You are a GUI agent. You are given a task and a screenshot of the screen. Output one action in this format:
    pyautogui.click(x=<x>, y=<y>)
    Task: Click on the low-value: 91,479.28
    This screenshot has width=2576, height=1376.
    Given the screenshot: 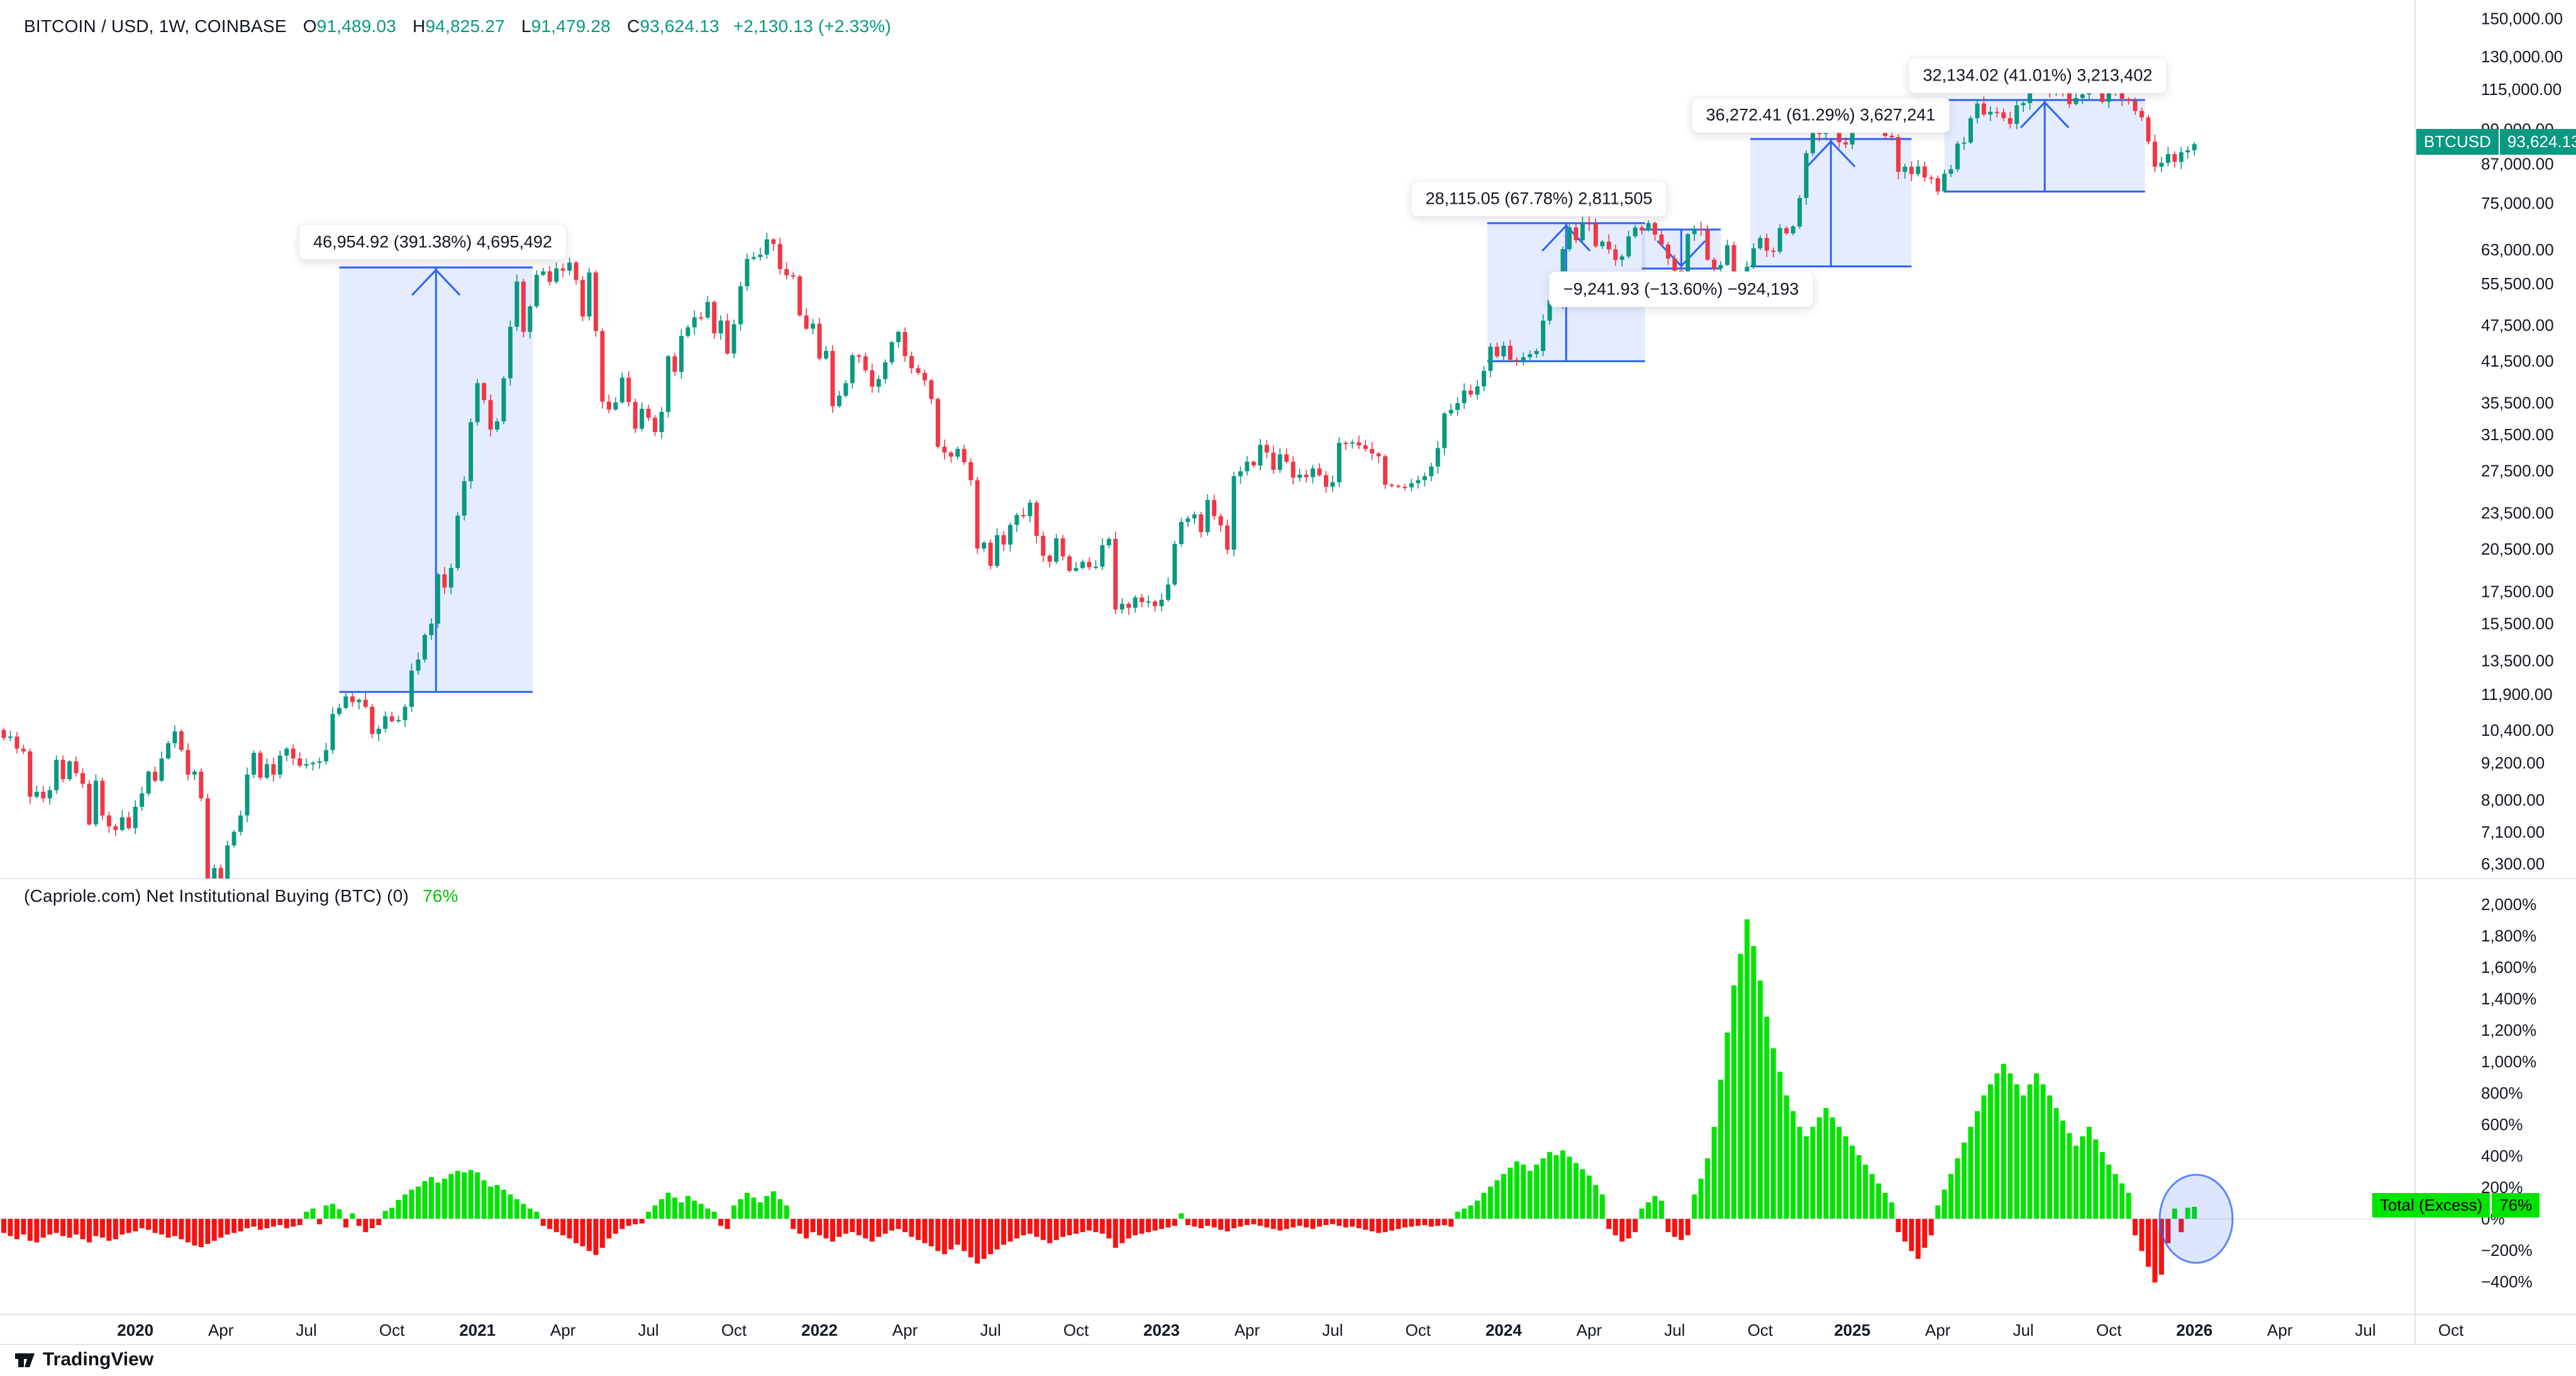 What is the action you would take?
    pyautogui.click(x=571, y=26)
    